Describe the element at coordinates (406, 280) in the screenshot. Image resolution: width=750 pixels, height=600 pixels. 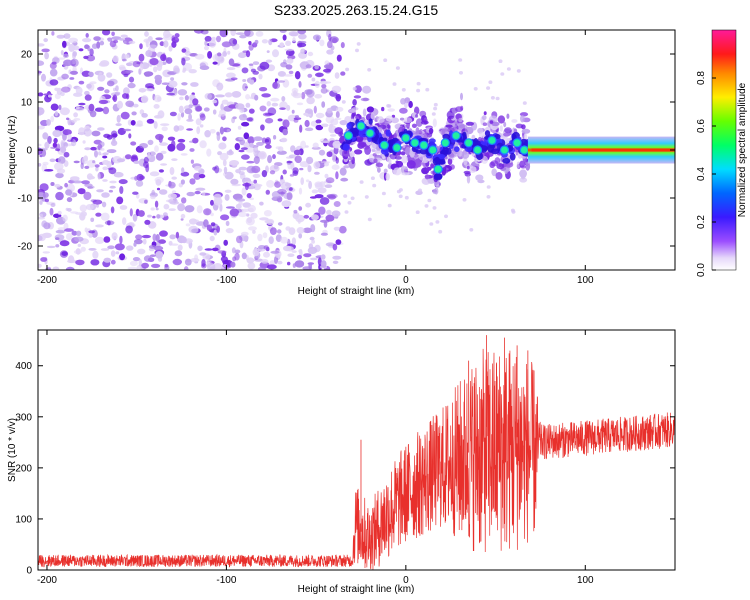
I see `x-tick-label: 0` at that location.